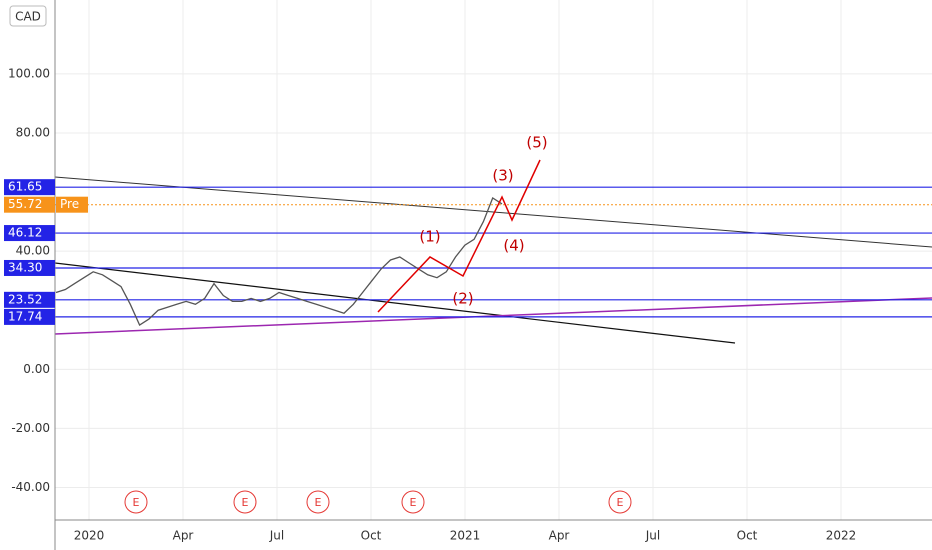 This screenshot has width=932, height=550. Describe the element at coordinates (29, 73) in the screenshot. I see `y-tick-label: 100.00` at that location.